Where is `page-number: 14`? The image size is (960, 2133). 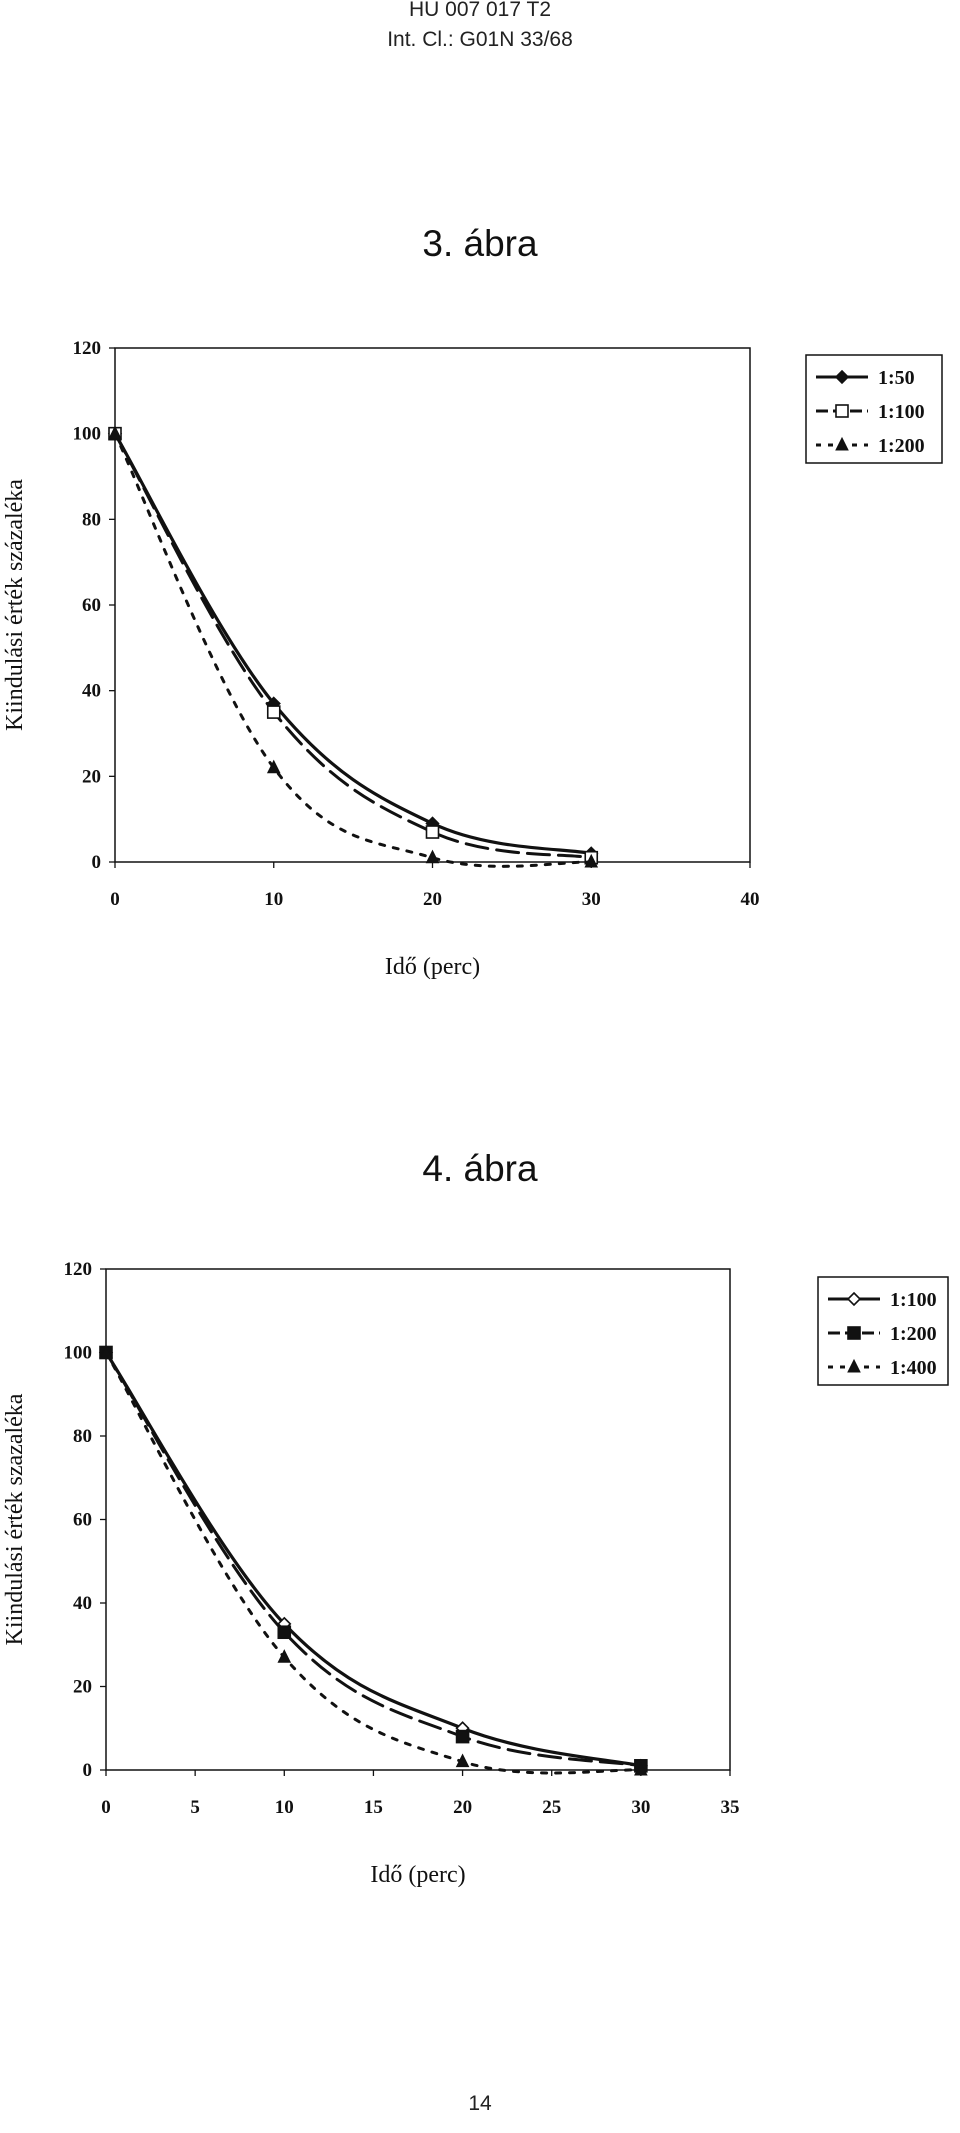
page-number: 14 is located at coordinates (480, 2104).